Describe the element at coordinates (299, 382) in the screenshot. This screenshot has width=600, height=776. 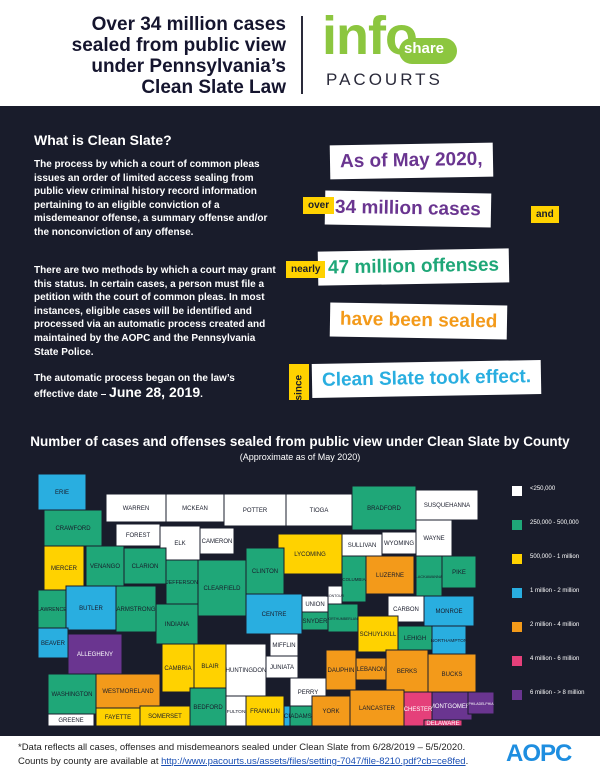
I see `tag-since: since` at that location.